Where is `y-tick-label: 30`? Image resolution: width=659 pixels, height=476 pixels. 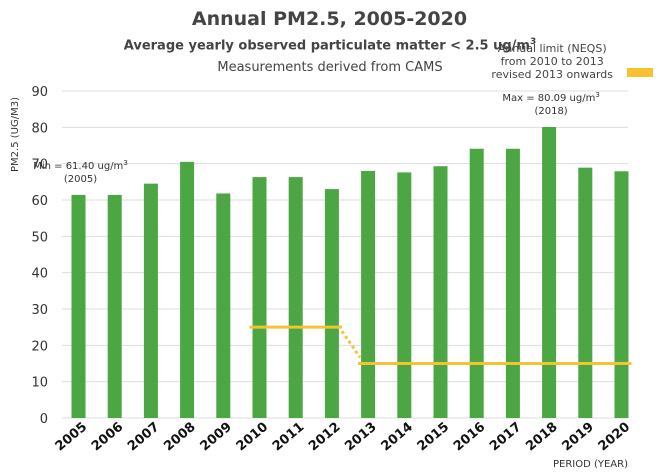
y-tick-label: 30 is located at coordinates (39, 310).